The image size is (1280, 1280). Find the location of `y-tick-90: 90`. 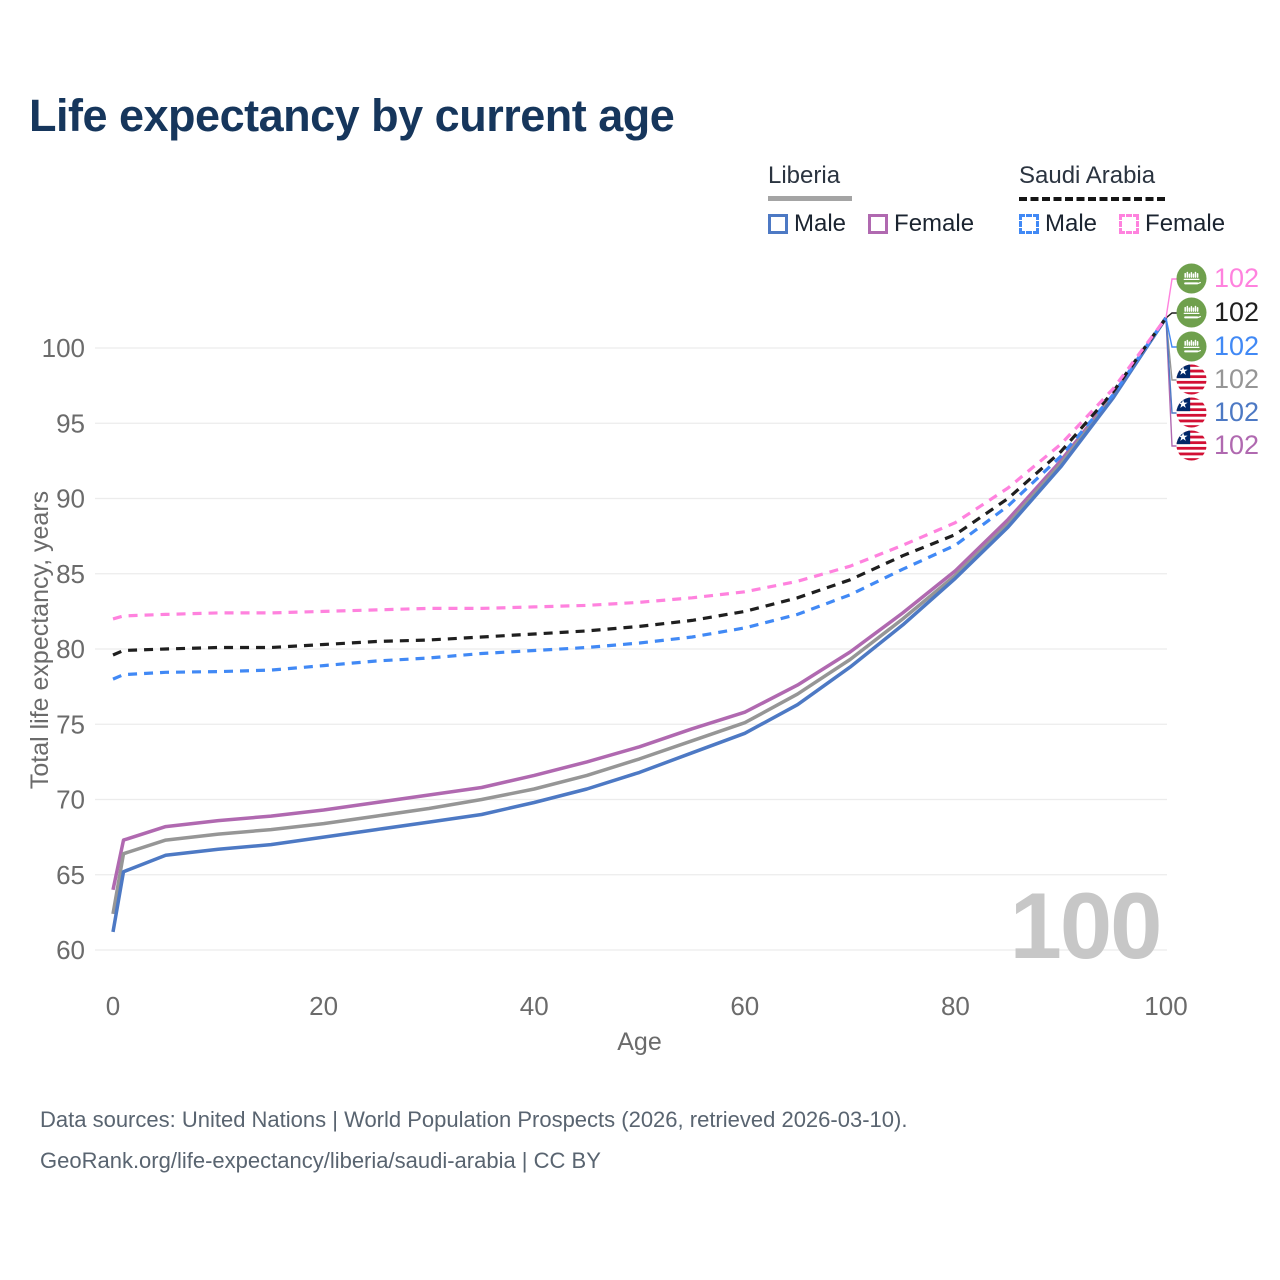

y-tick-90: 90 is located at coordinates (70, 499).